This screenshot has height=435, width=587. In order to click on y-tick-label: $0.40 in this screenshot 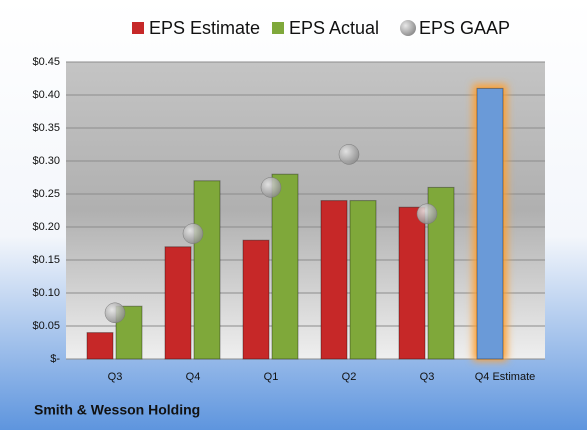, I will do `click(46, 95)`.